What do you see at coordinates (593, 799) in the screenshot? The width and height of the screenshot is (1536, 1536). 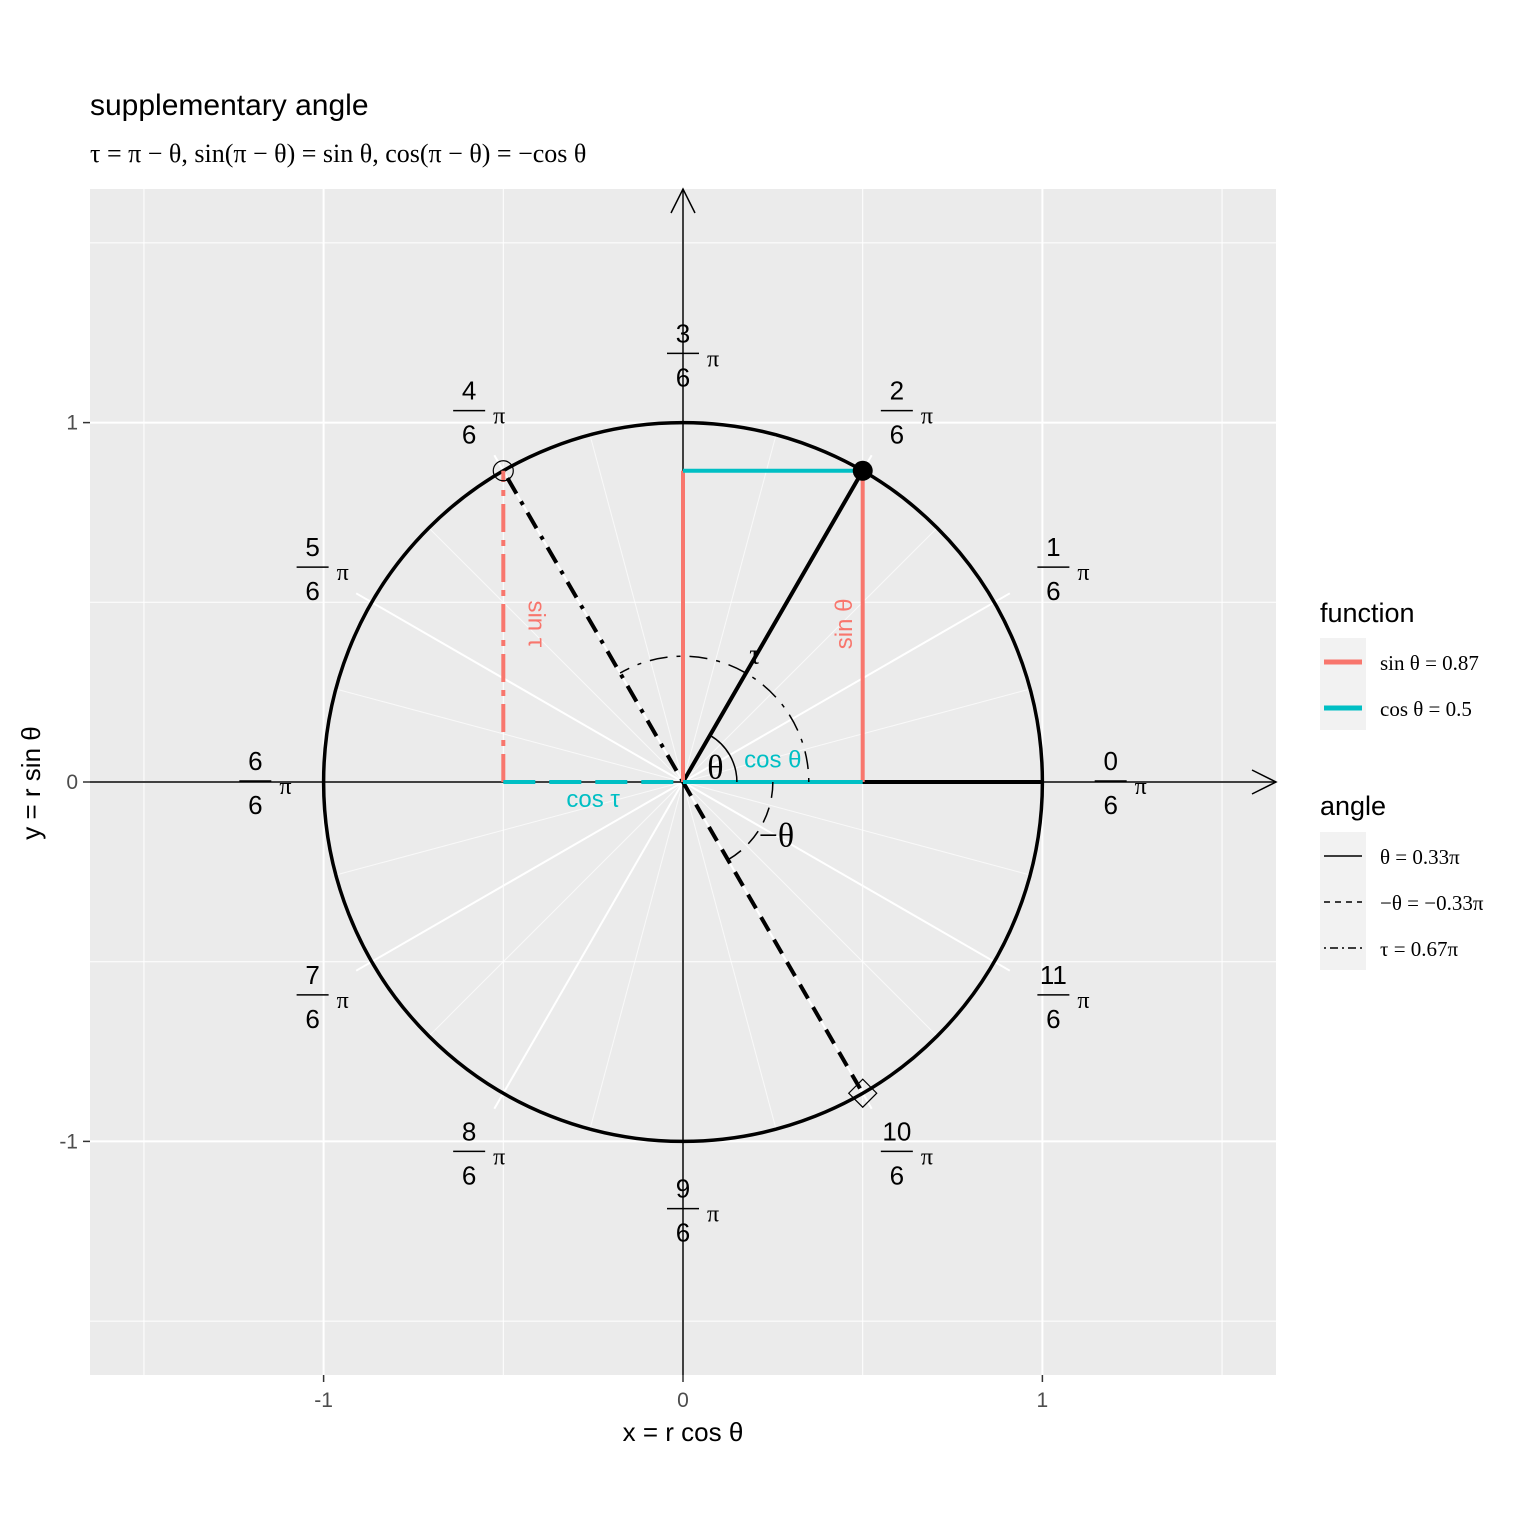 I see `cos-tau-label: cos τ` at bounding box center [593, 799].